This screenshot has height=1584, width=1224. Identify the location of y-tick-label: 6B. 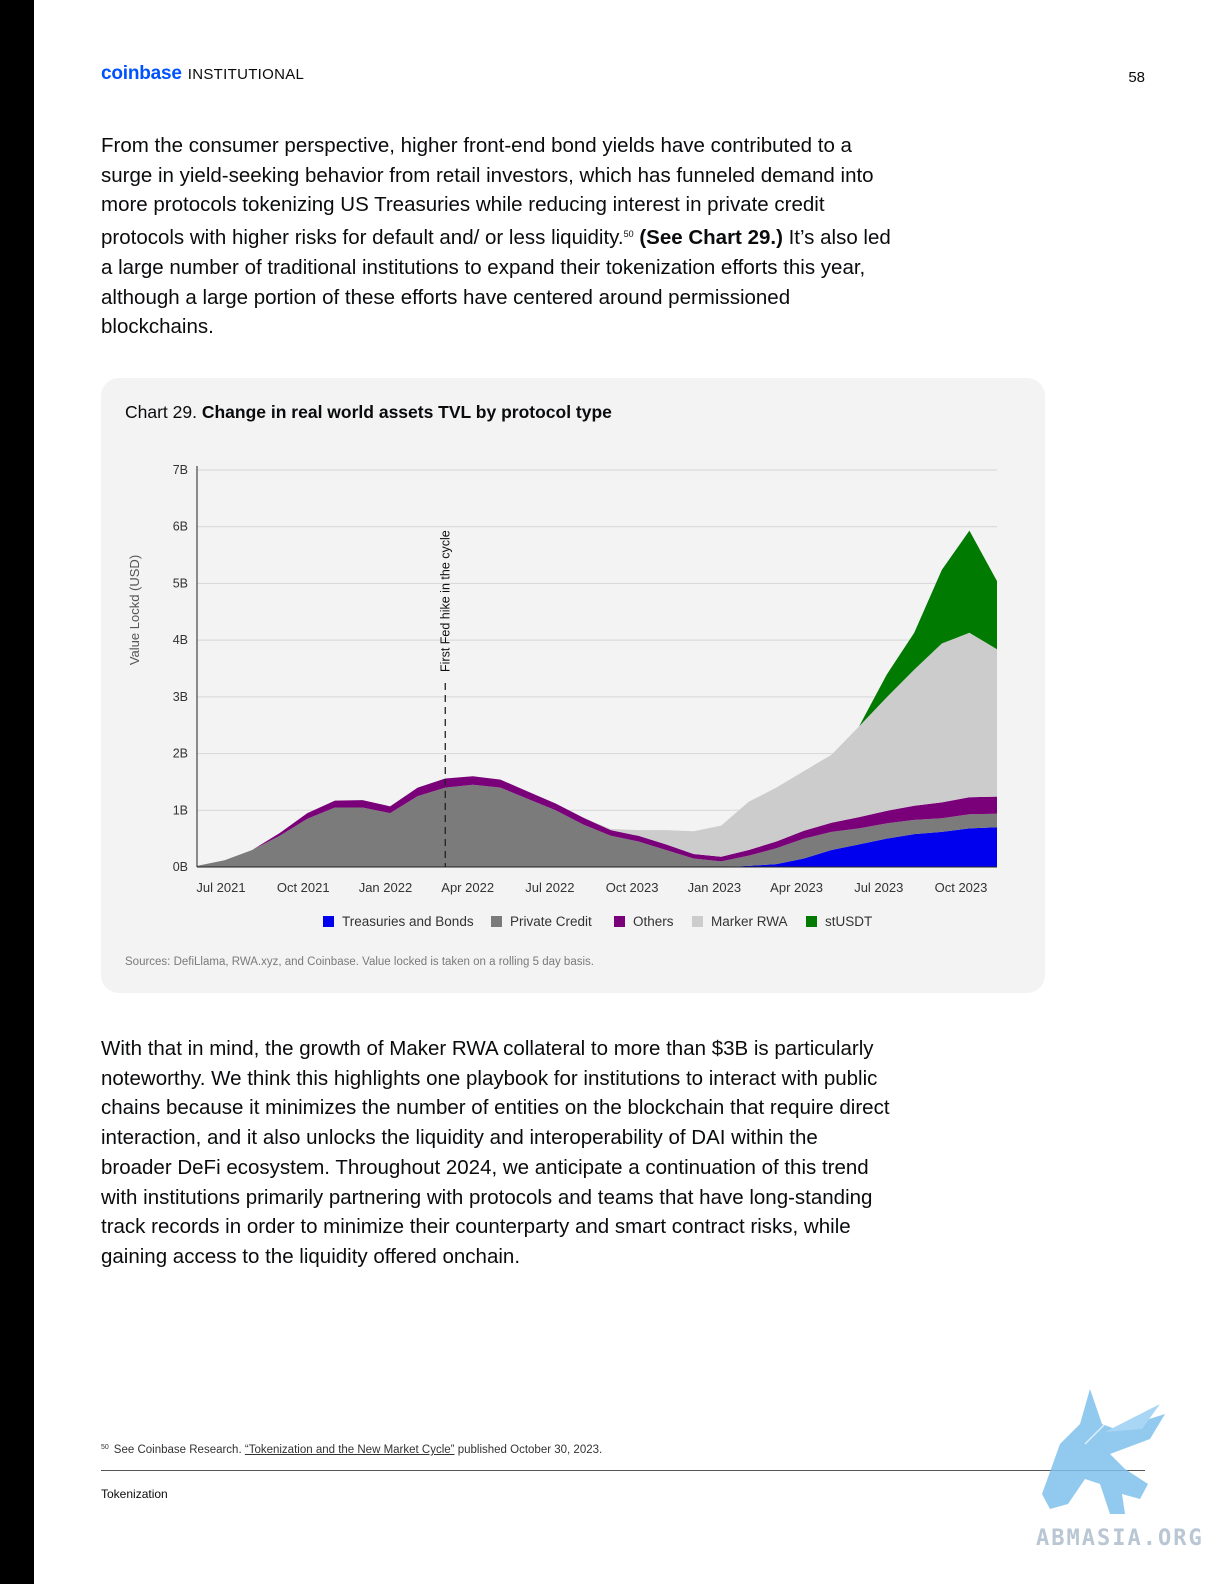
(180, 527).